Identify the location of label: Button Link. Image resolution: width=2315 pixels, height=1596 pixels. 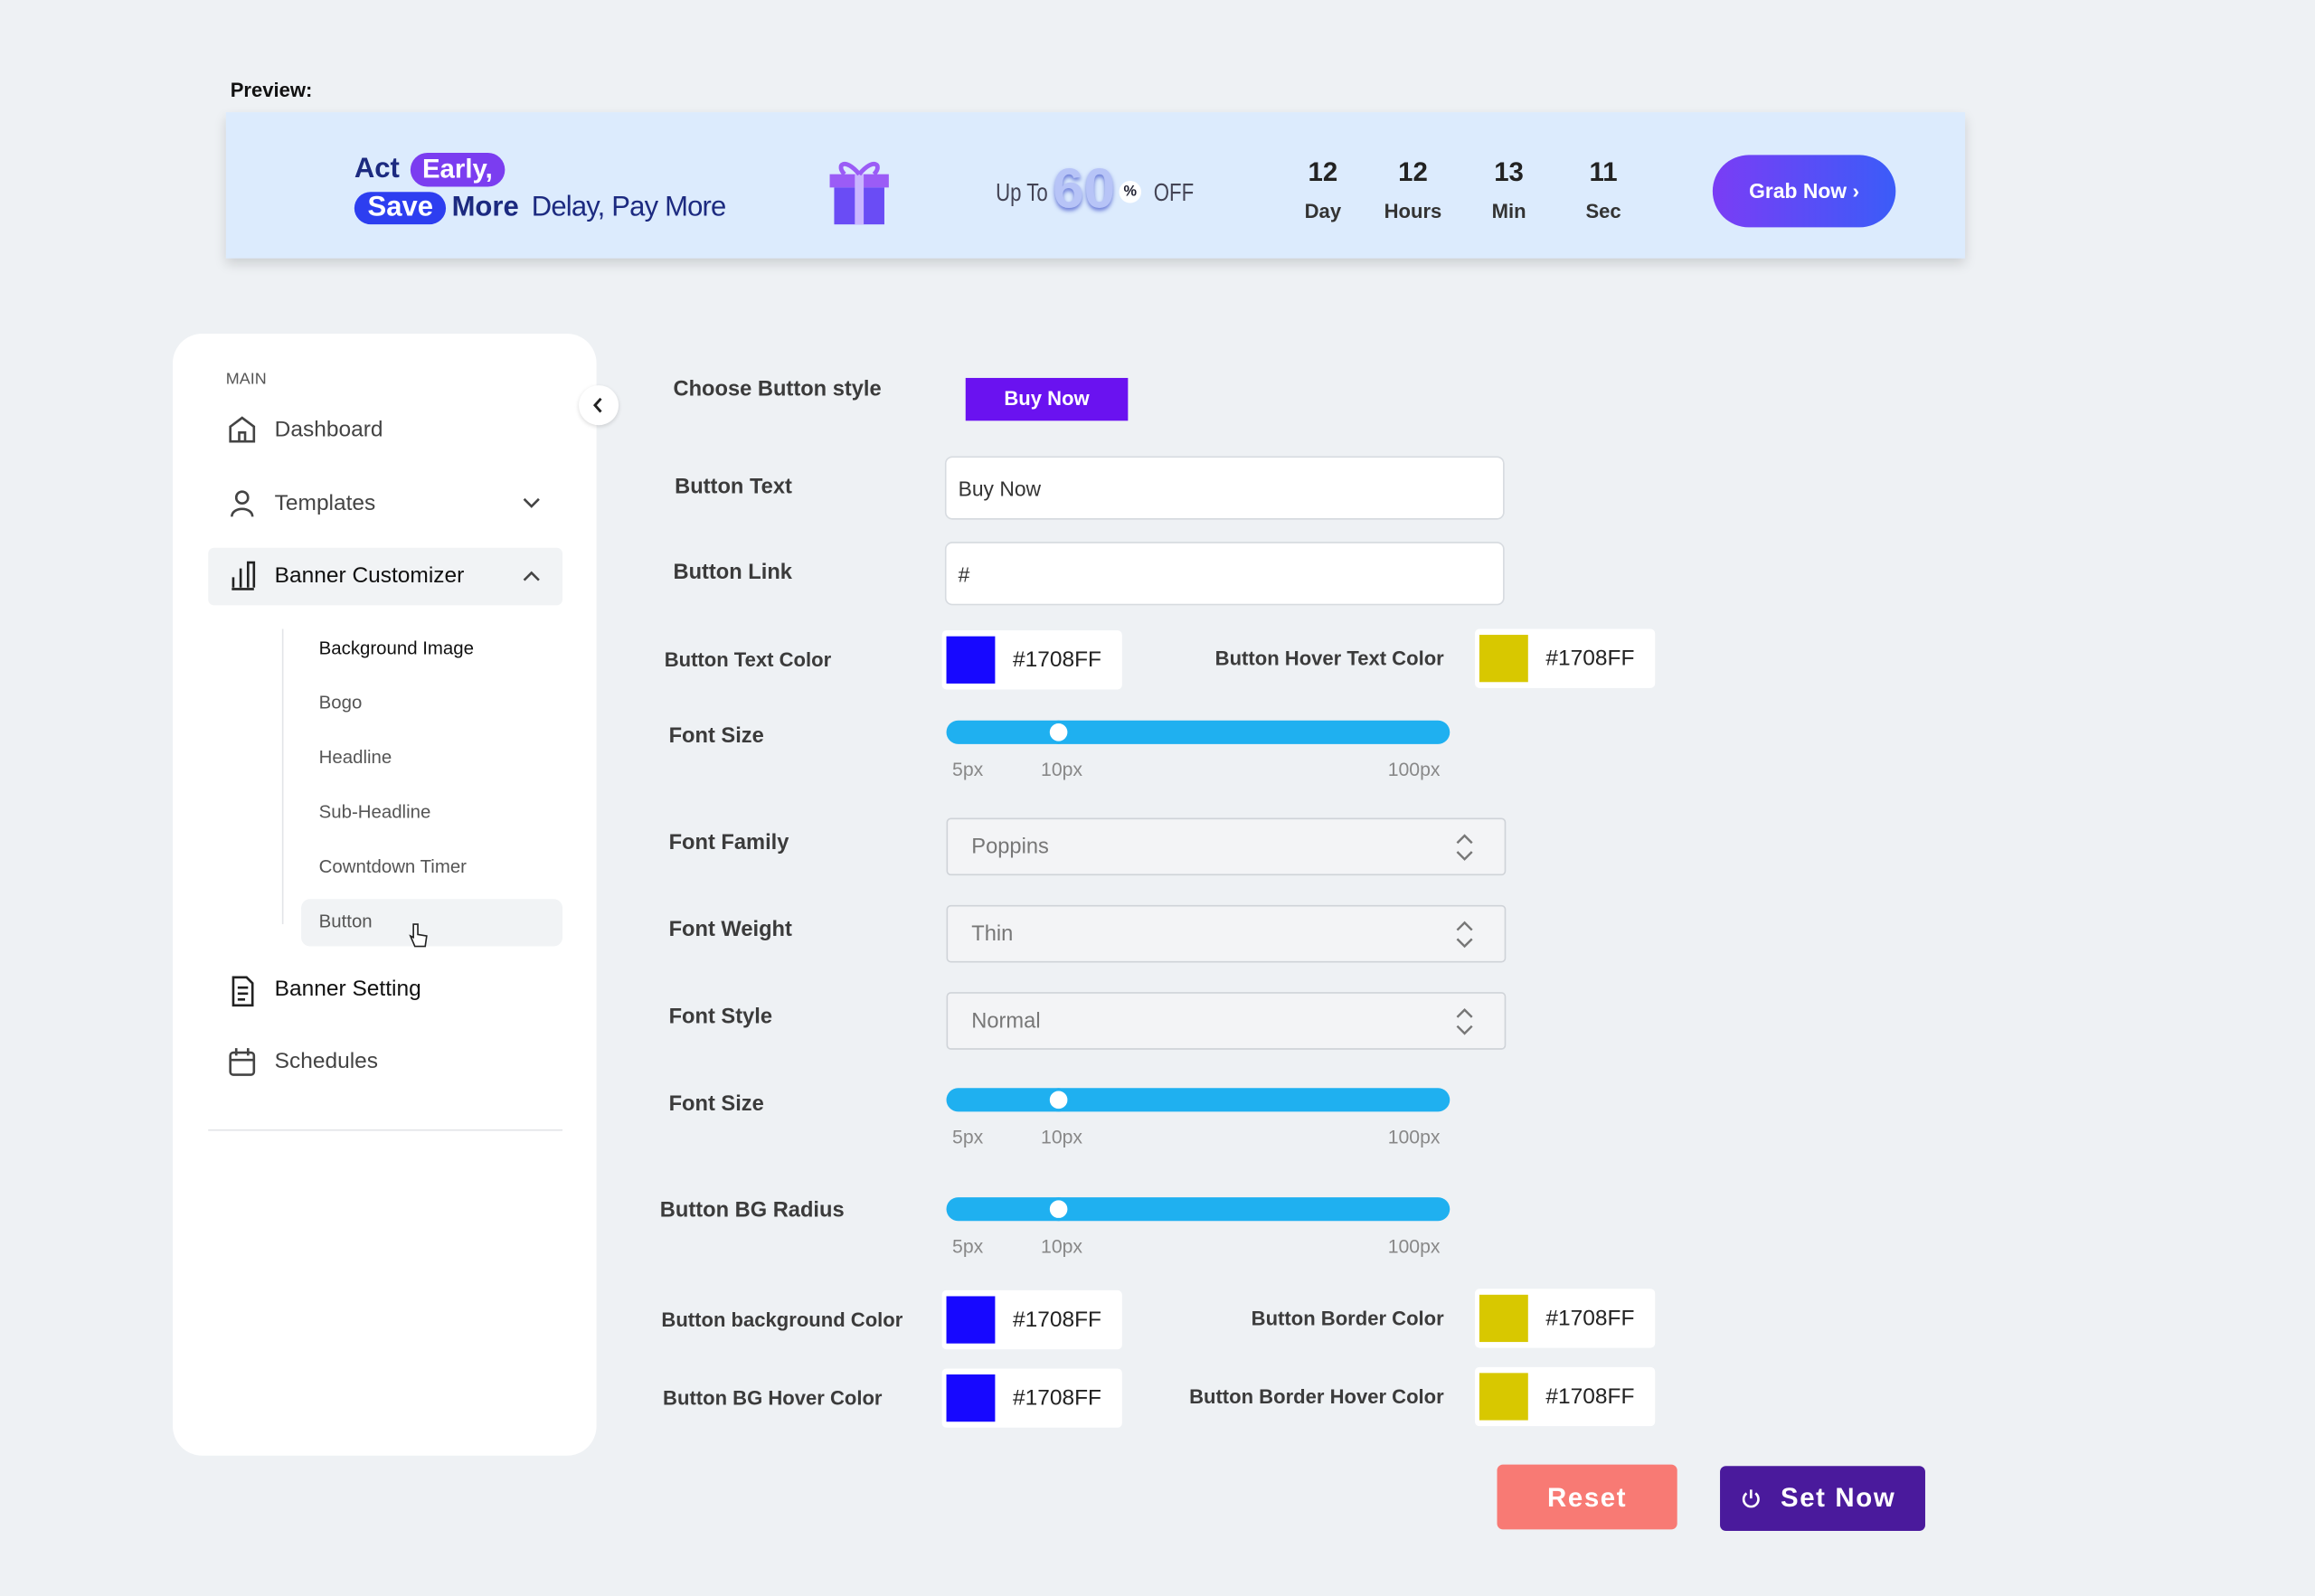
(732, 573).